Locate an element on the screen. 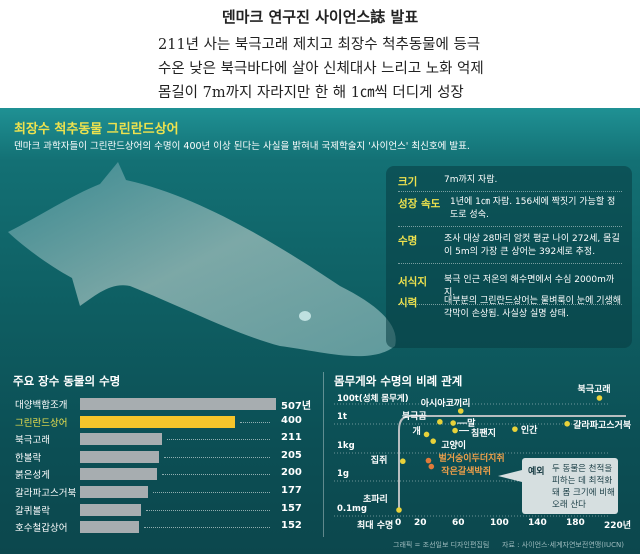 The width and height of the screenshot is (640, 554). bar-value: 177 is located at coordinates (291, 490).